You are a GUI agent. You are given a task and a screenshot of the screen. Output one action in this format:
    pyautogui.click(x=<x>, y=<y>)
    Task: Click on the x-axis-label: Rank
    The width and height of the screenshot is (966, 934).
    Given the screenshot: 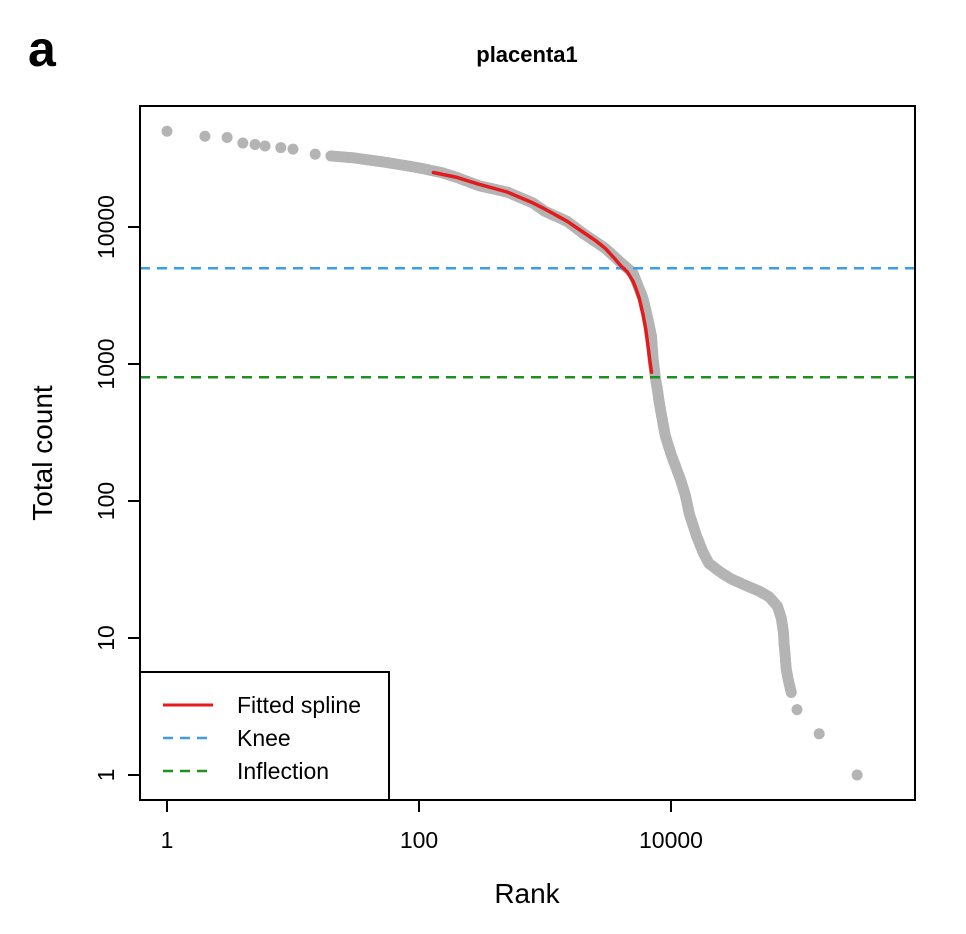 What is the action you would take?
    pyautogui.click(x=527, y=893)
    